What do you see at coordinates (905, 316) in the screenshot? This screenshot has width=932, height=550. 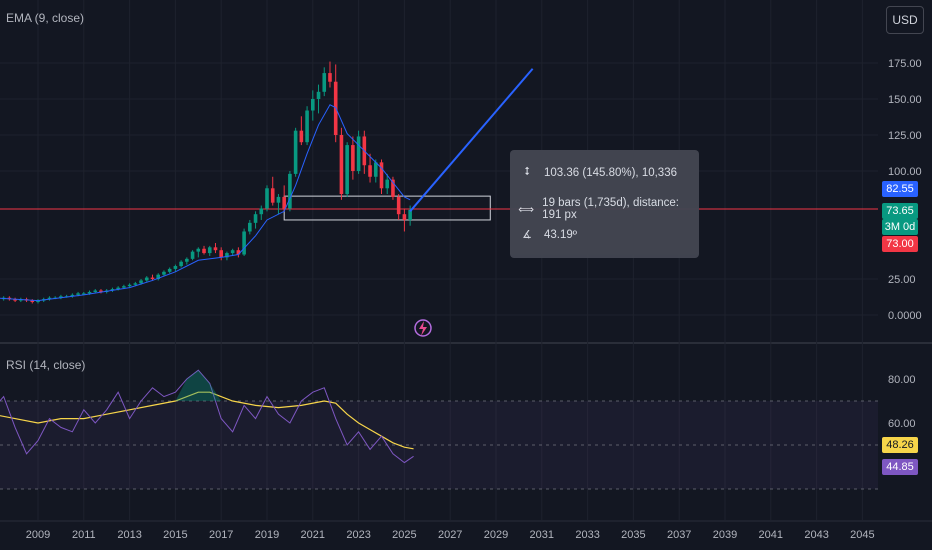 I see `y-tick-label: 0.0000` at bounding box center [905, 316].